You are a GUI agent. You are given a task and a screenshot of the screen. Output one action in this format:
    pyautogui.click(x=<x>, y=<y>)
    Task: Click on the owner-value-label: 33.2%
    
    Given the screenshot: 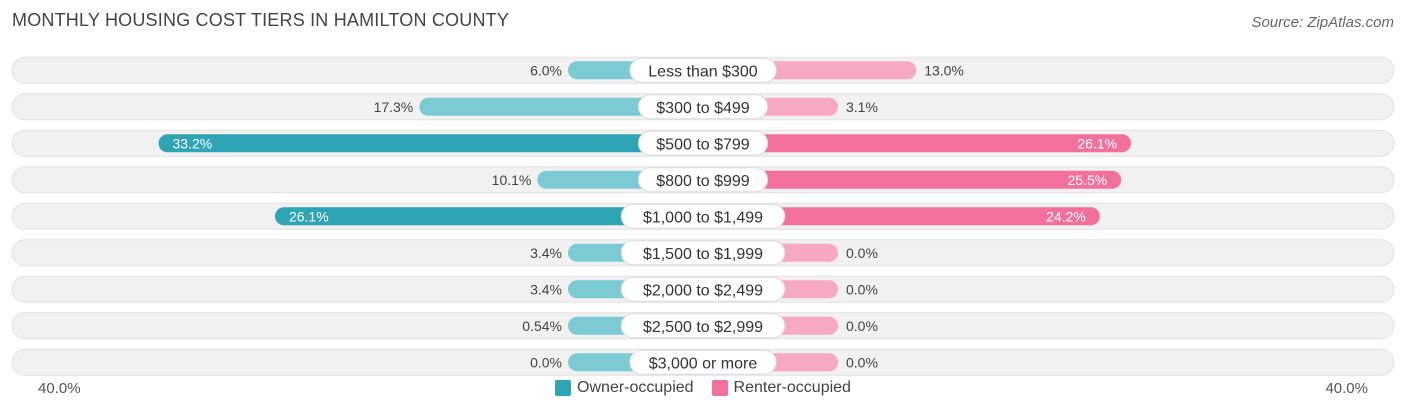 What is the action you would take?
    pyautogui.click(x=193, y=143)
    